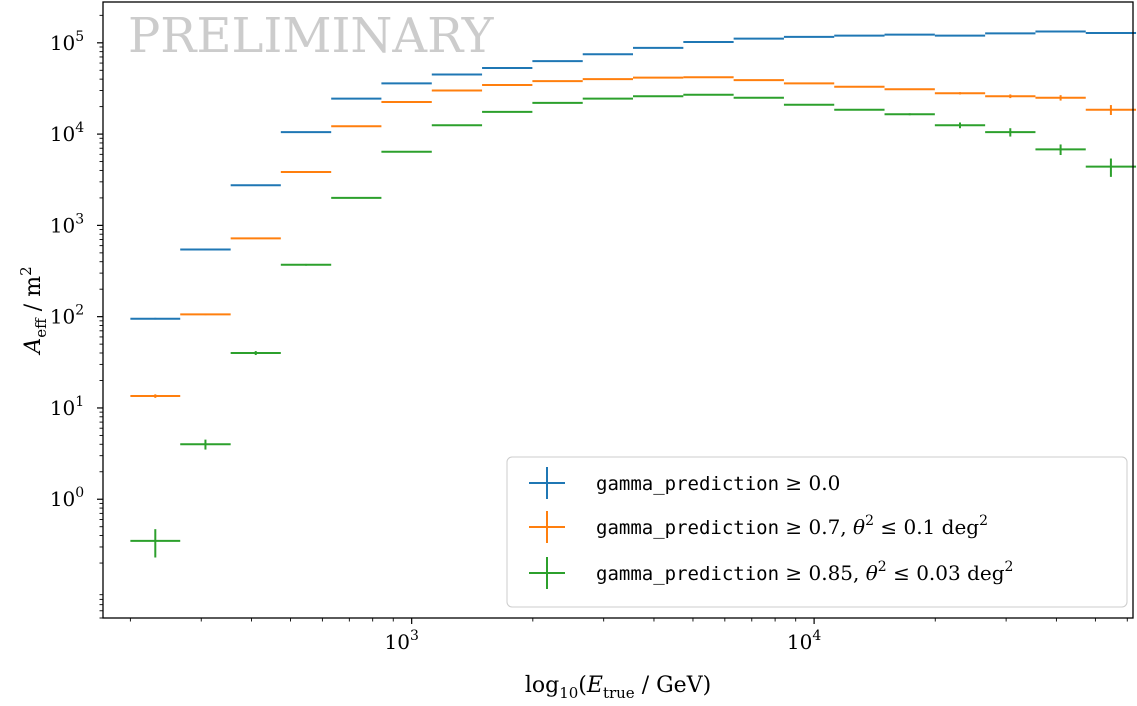  Describe the element at coordinates (33, 310) in the screenshot. I see `y-axis-label: Aeff / m2` at that location.